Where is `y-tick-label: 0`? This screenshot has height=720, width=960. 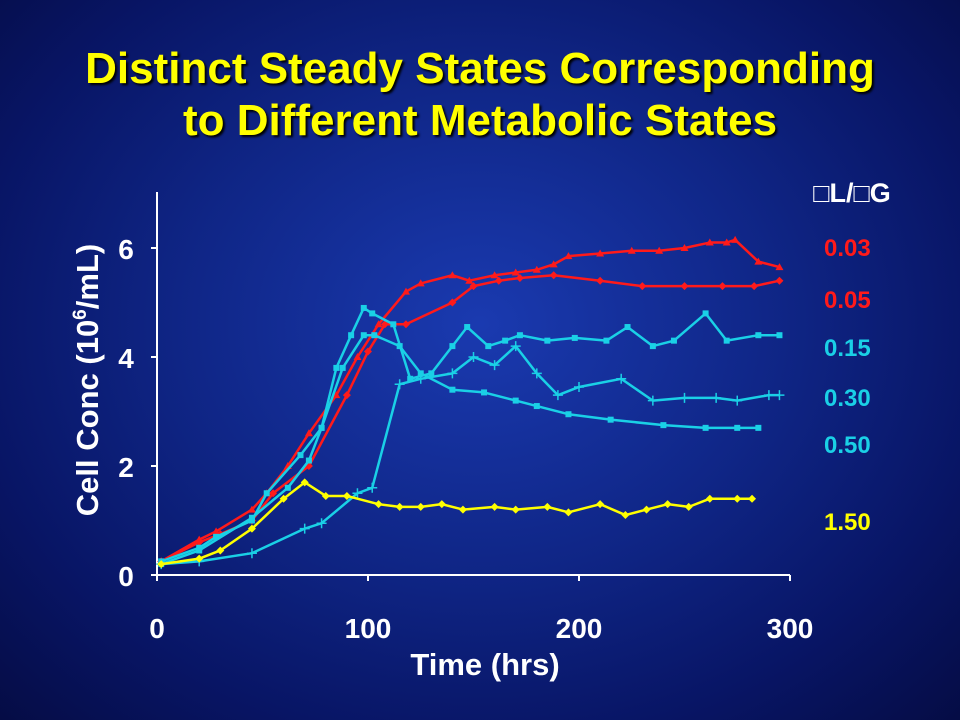
y-tick-label: 0 is located at coordinates (126, 576).